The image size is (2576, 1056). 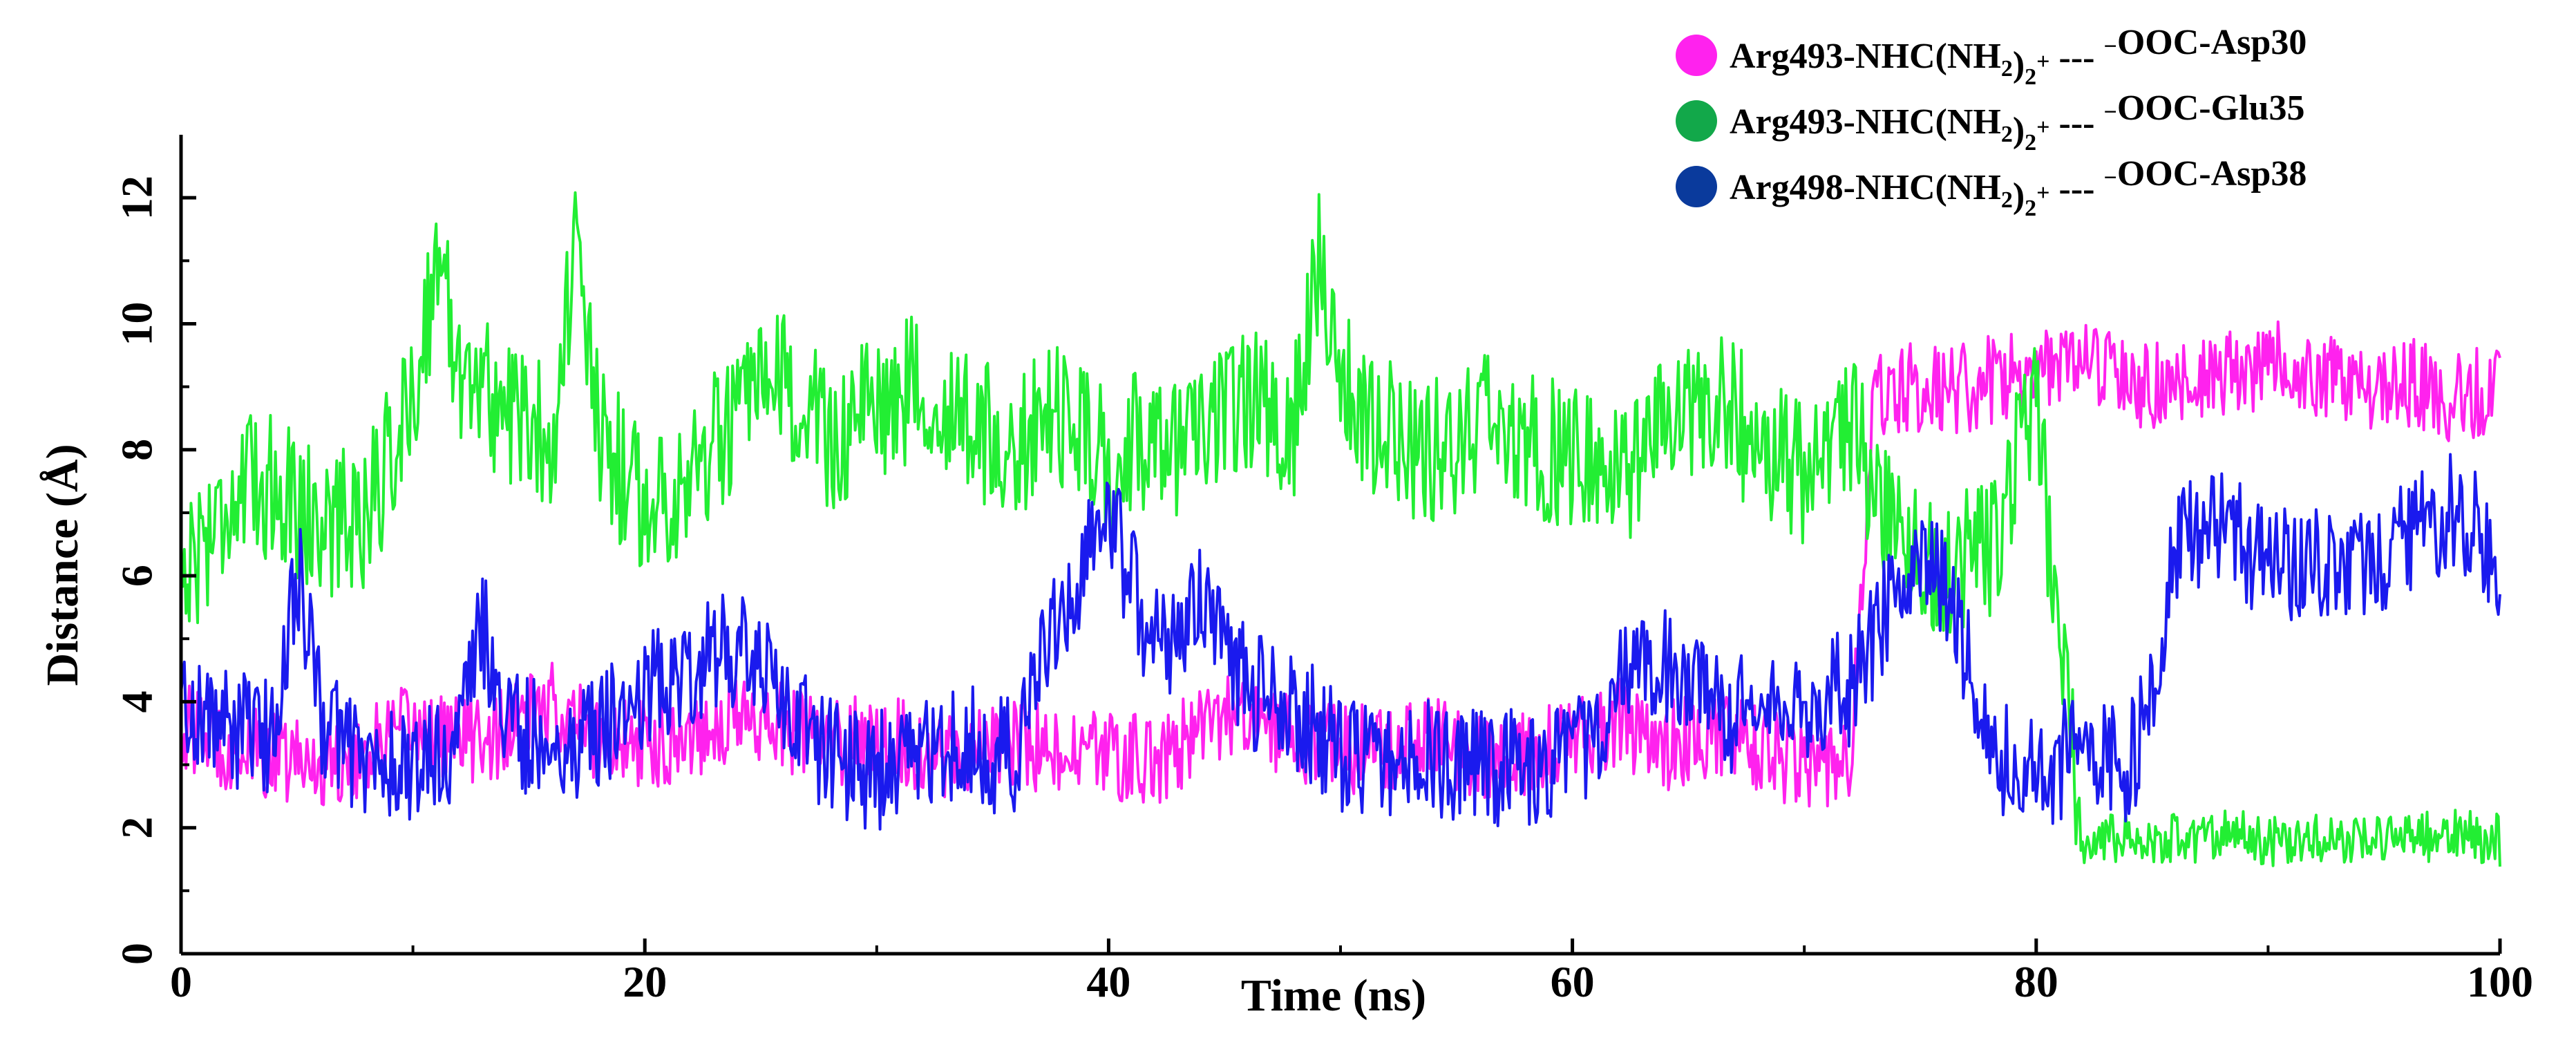 I want to click on y-tick-label: 0, so click(x=137, y=954).